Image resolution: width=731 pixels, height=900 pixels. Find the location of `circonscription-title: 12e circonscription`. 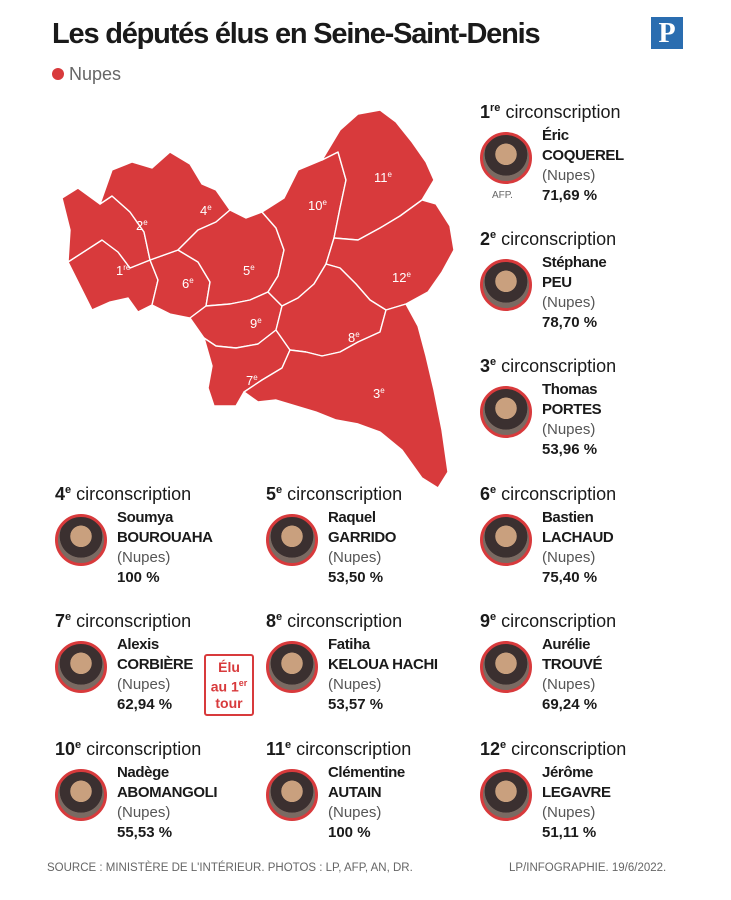

circonscription-title: 12e circonscription is located at coordinates (553, 749).